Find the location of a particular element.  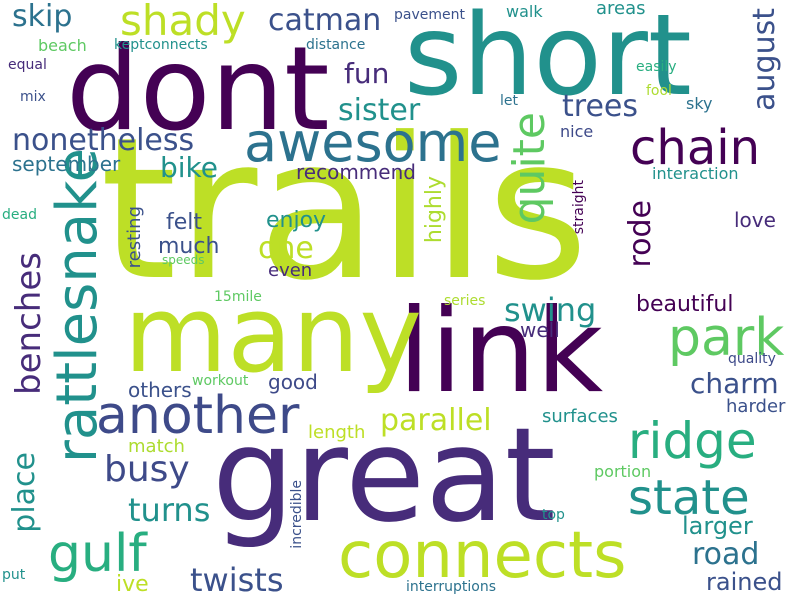

word-september: september is located at coordinates (66, 164).